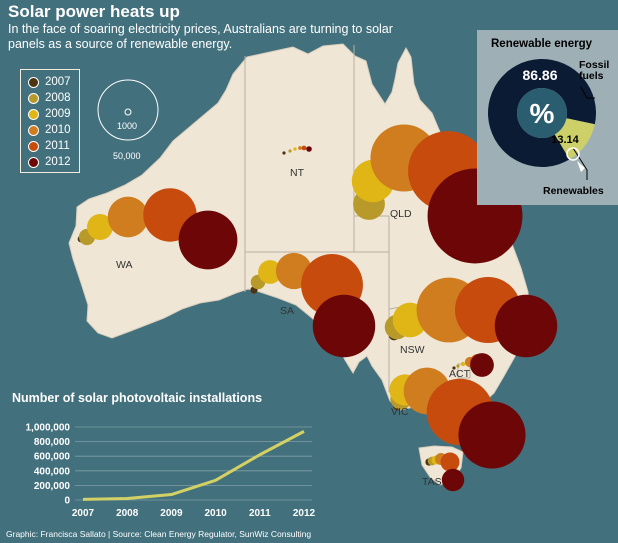 The image size is (618, 543). What do you see at coordinates (124, 265) in the screenshot?
I see `state-label-wa: WA` at bounding box center [124, 265].